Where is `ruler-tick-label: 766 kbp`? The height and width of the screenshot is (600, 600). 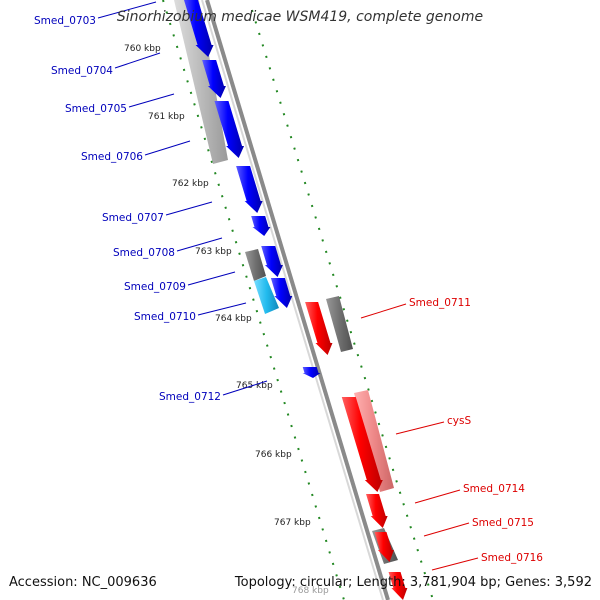 ruler-tick-label: 766 kbp is located at coordinates (273, 455).